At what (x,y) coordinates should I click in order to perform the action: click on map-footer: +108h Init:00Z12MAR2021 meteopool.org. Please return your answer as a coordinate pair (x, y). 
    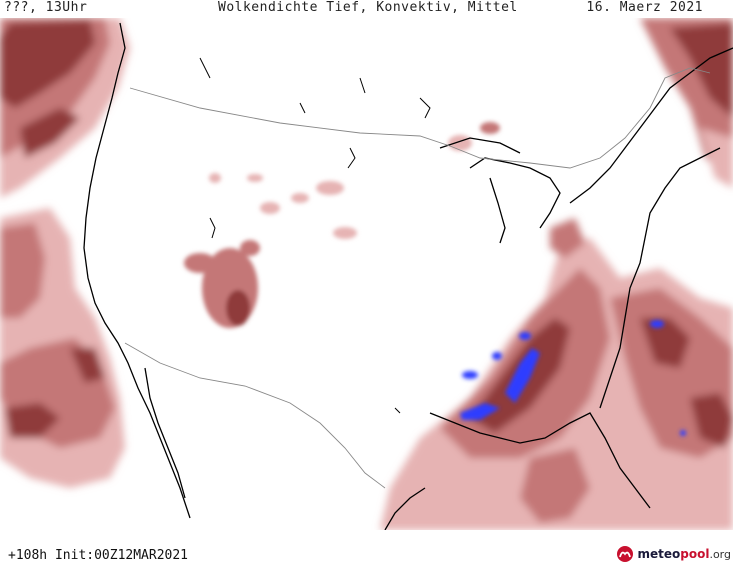
    Looking at the image, I should click on (366, 548).